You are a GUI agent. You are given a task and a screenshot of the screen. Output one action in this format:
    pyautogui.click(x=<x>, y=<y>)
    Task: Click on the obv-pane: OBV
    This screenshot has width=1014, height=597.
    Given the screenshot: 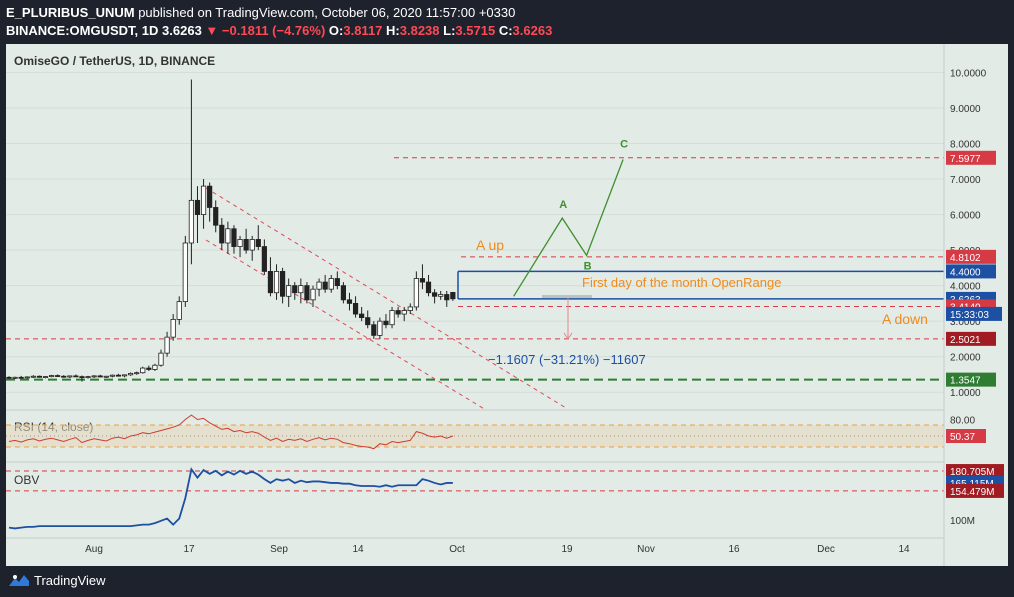 What is the action you would take?
    pyautogui.click(x=507, y=495)
    